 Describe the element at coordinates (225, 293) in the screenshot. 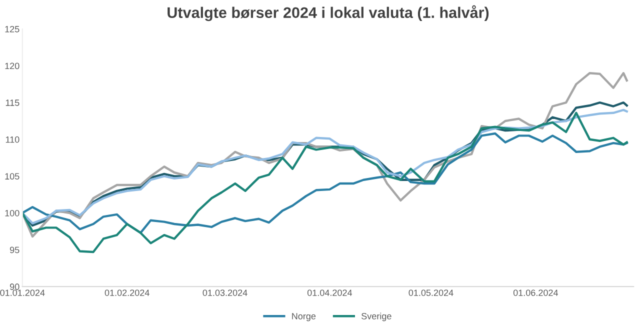

I see `x-tick-label: 01.03.2024` at that location.